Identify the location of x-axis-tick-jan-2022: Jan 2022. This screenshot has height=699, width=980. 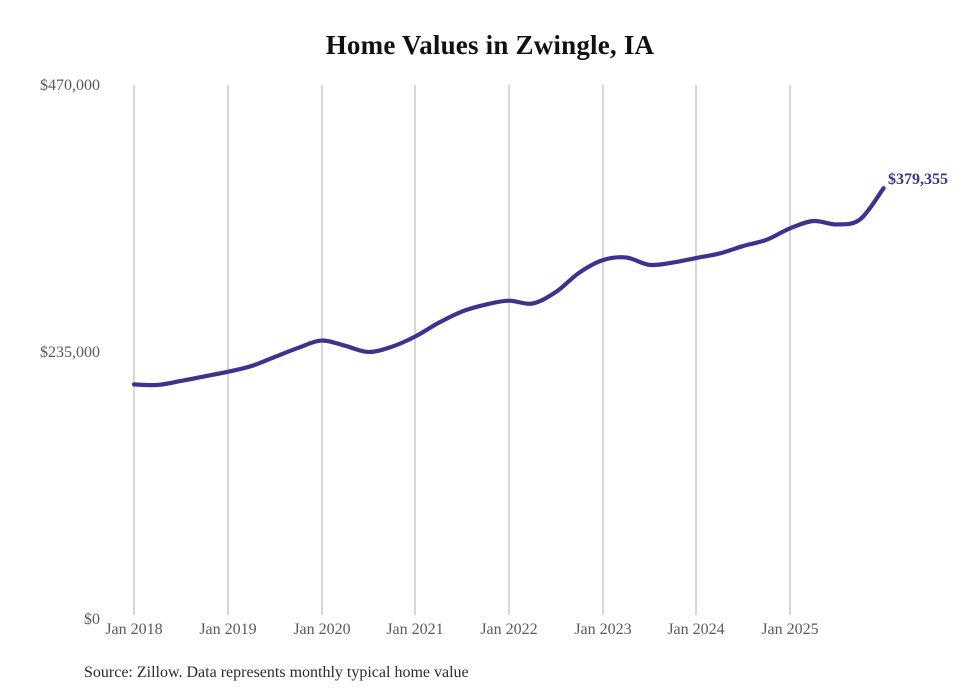
(509, 629).